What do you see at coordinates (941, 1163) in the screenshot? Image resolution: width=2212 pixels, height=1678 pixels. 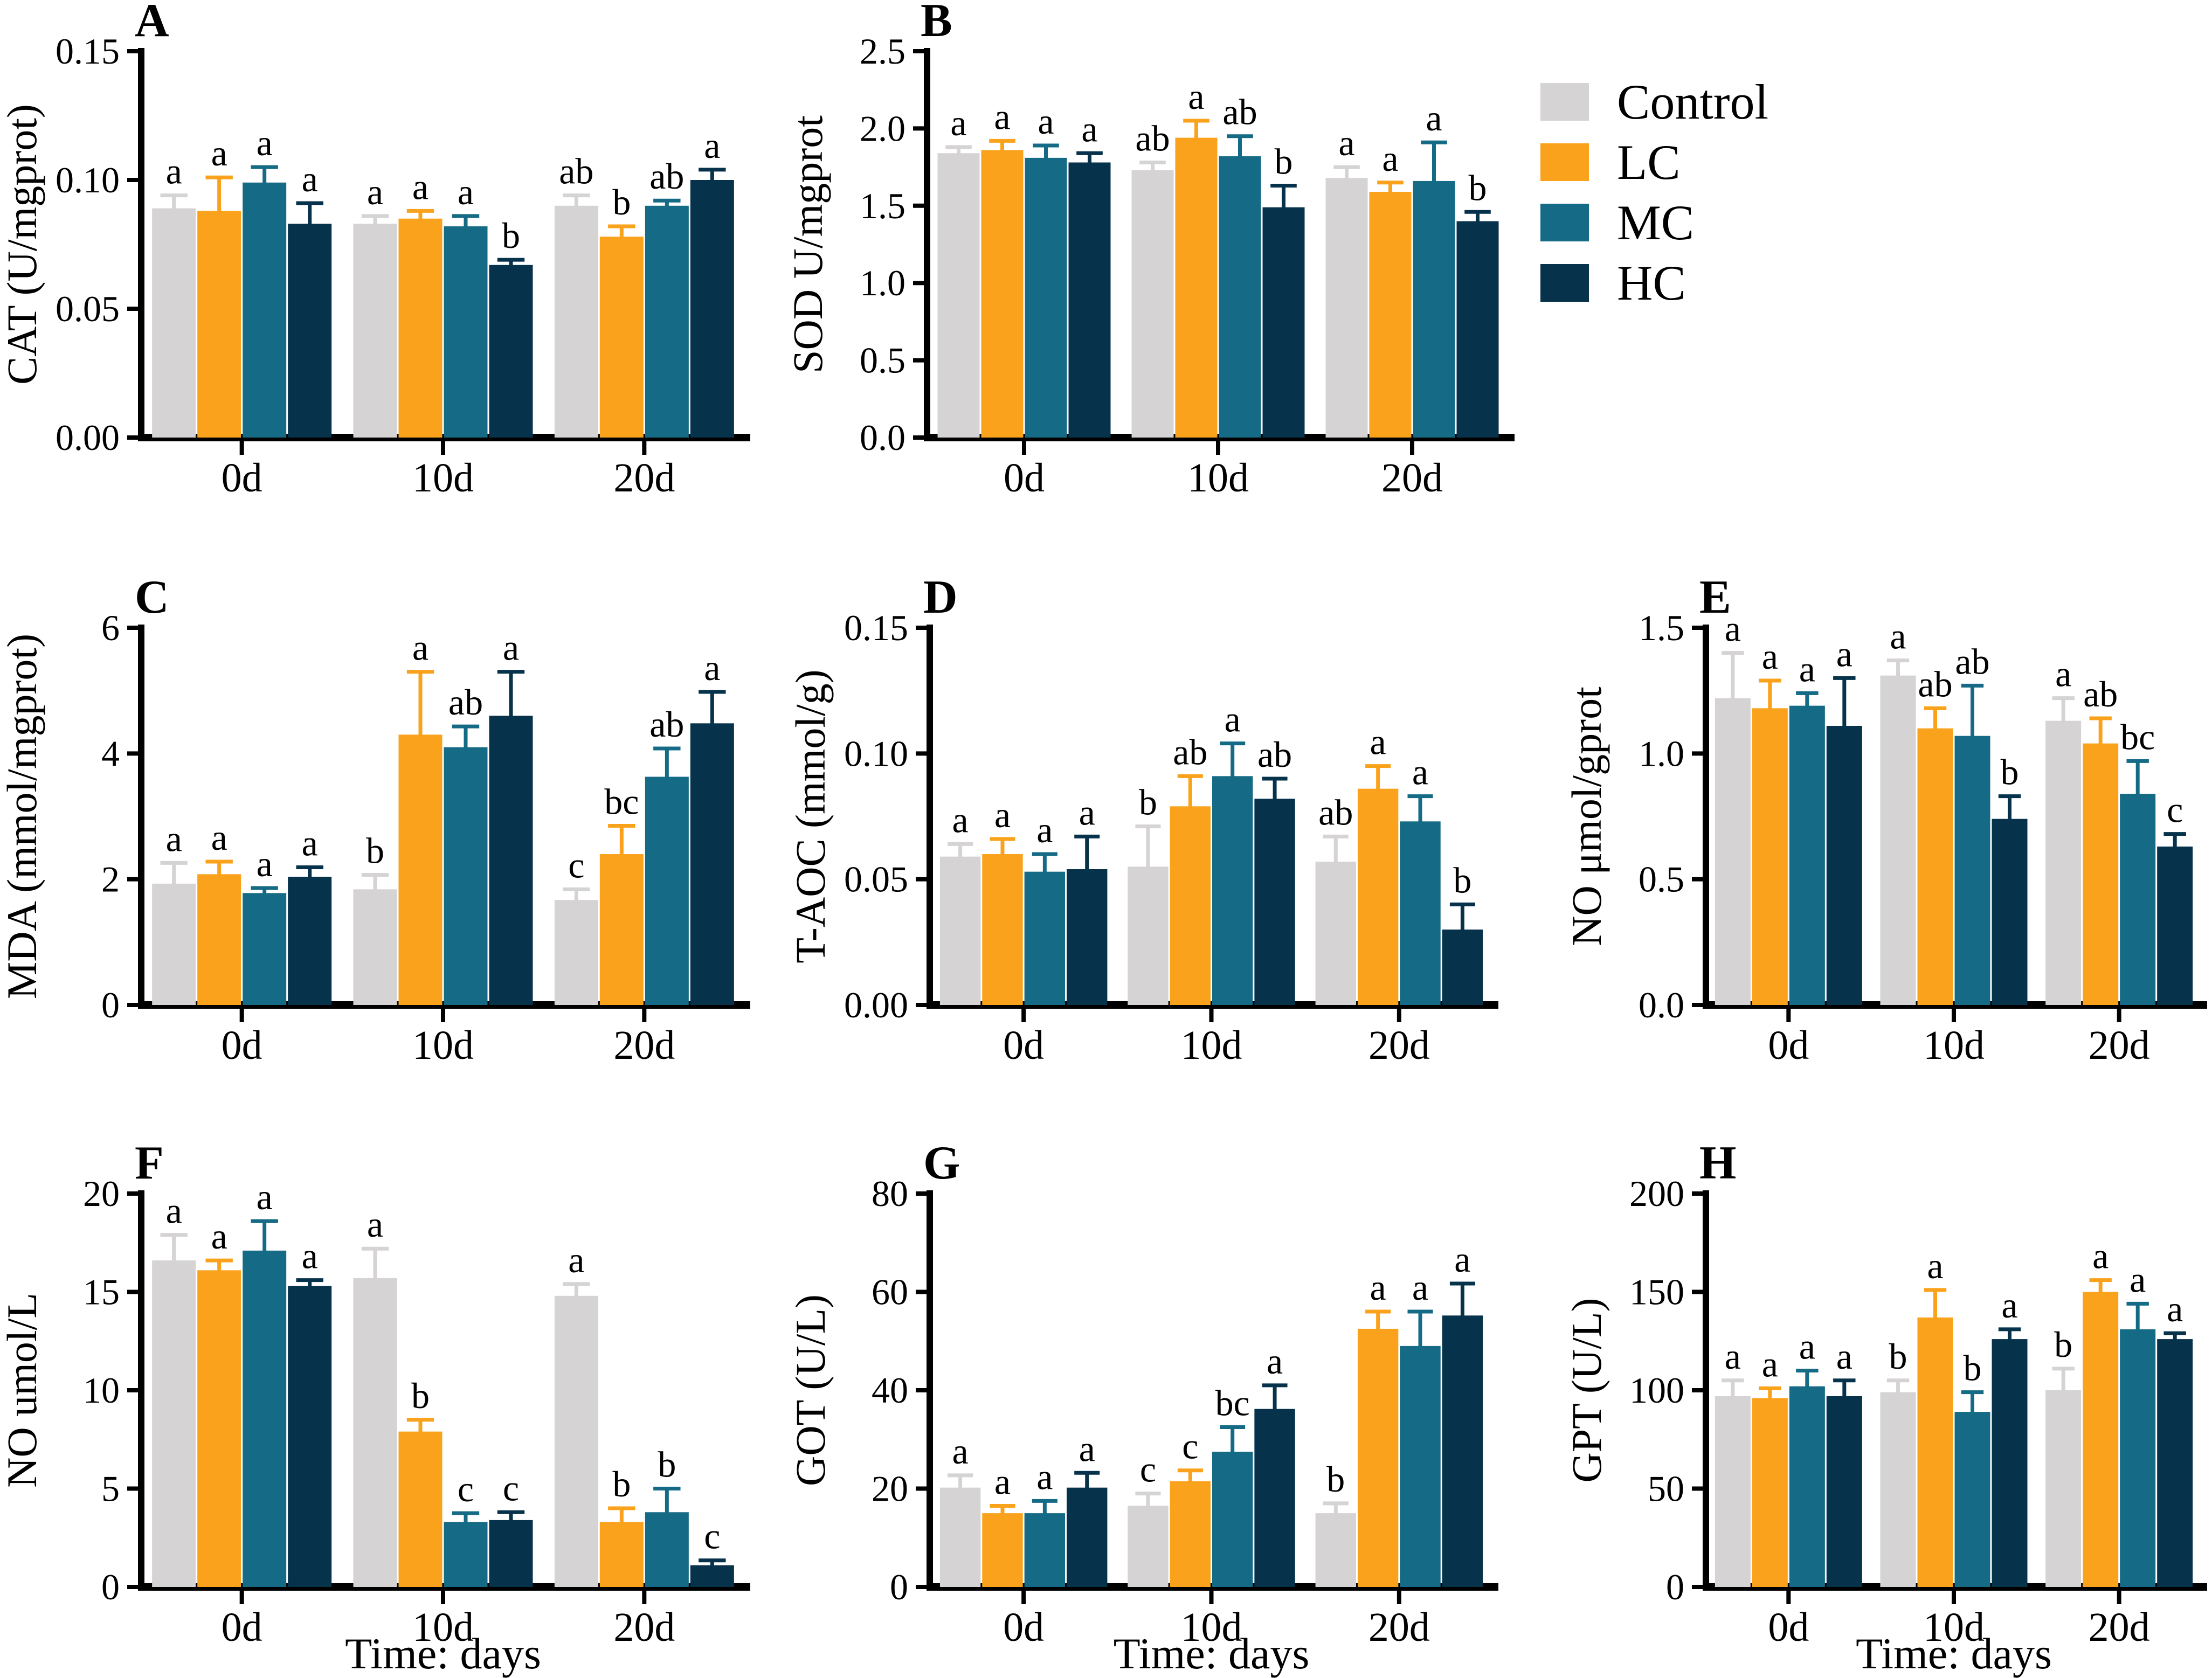 I see `panel-letter: G` at bounding box center [941, 1163].